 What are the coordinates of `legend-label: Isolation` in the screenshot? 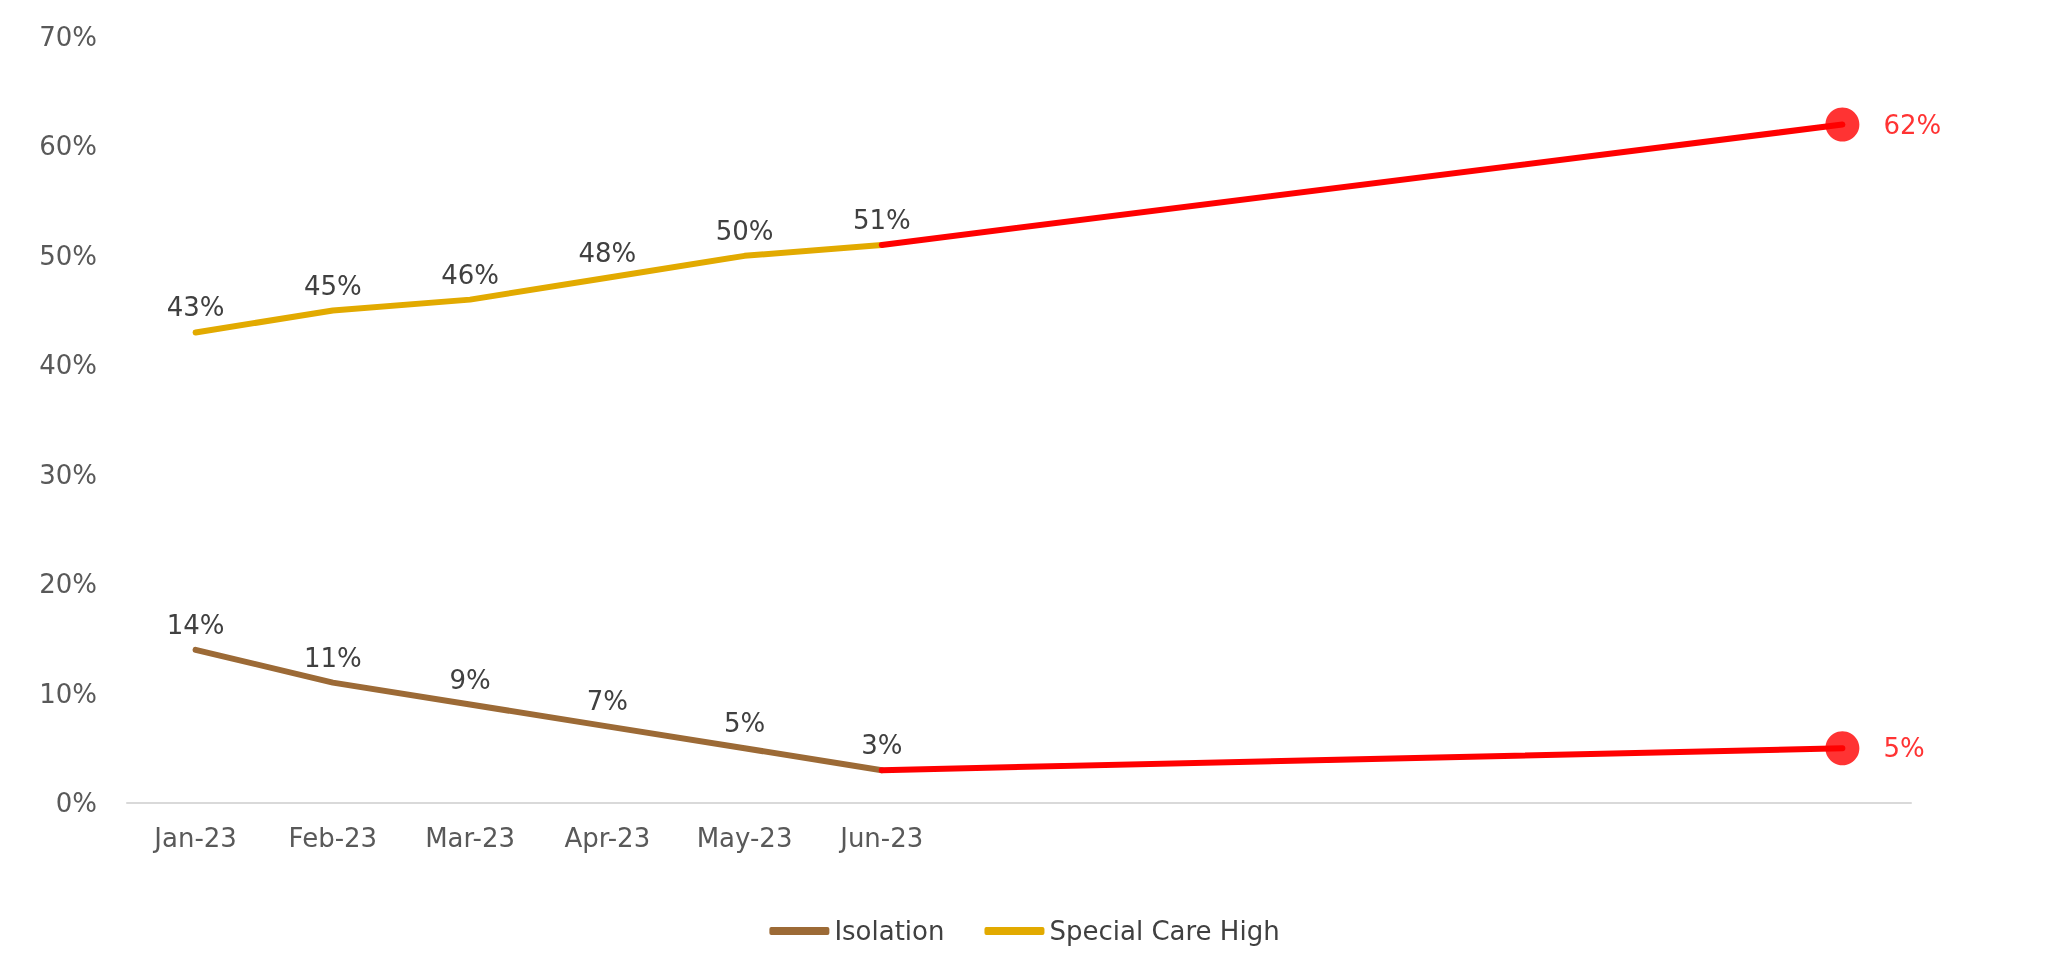 It's located at (889, 931).